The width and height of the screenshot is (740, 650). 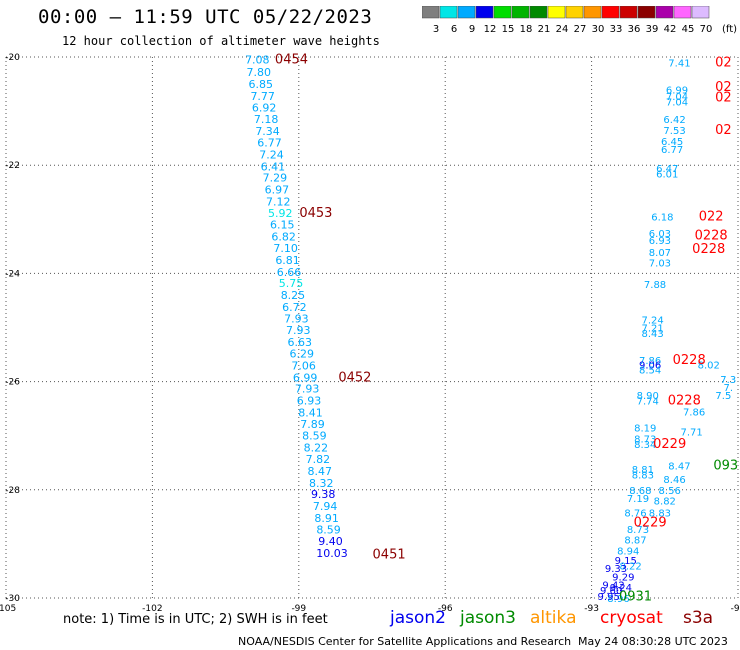 I want to click on wave-height-value: 7.08, so click(x=257, y=60).